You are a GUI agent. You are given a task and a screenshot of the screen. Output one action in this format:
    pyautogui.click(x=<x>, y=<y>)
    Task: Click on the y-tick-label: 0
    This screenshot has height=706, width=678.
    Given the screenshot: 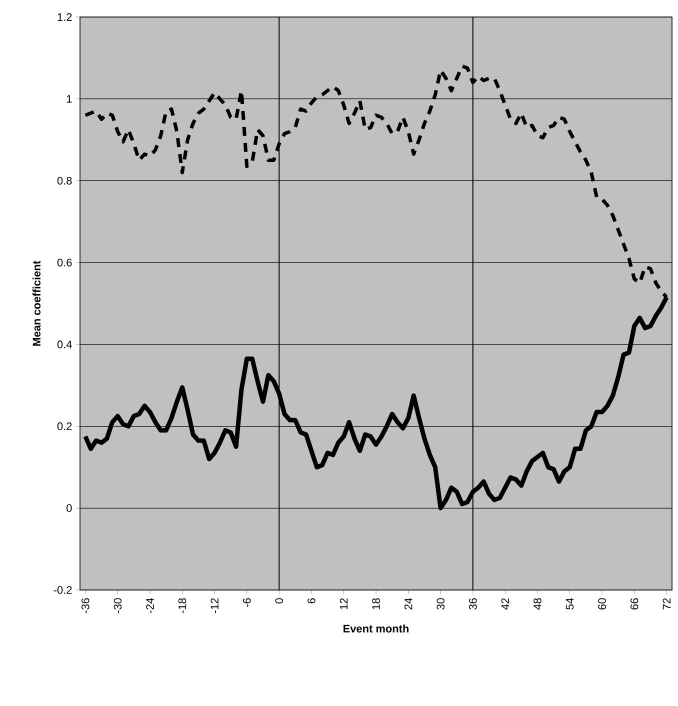 What is the action you would take?
    pyautogui.click(x=69, y=508)
    